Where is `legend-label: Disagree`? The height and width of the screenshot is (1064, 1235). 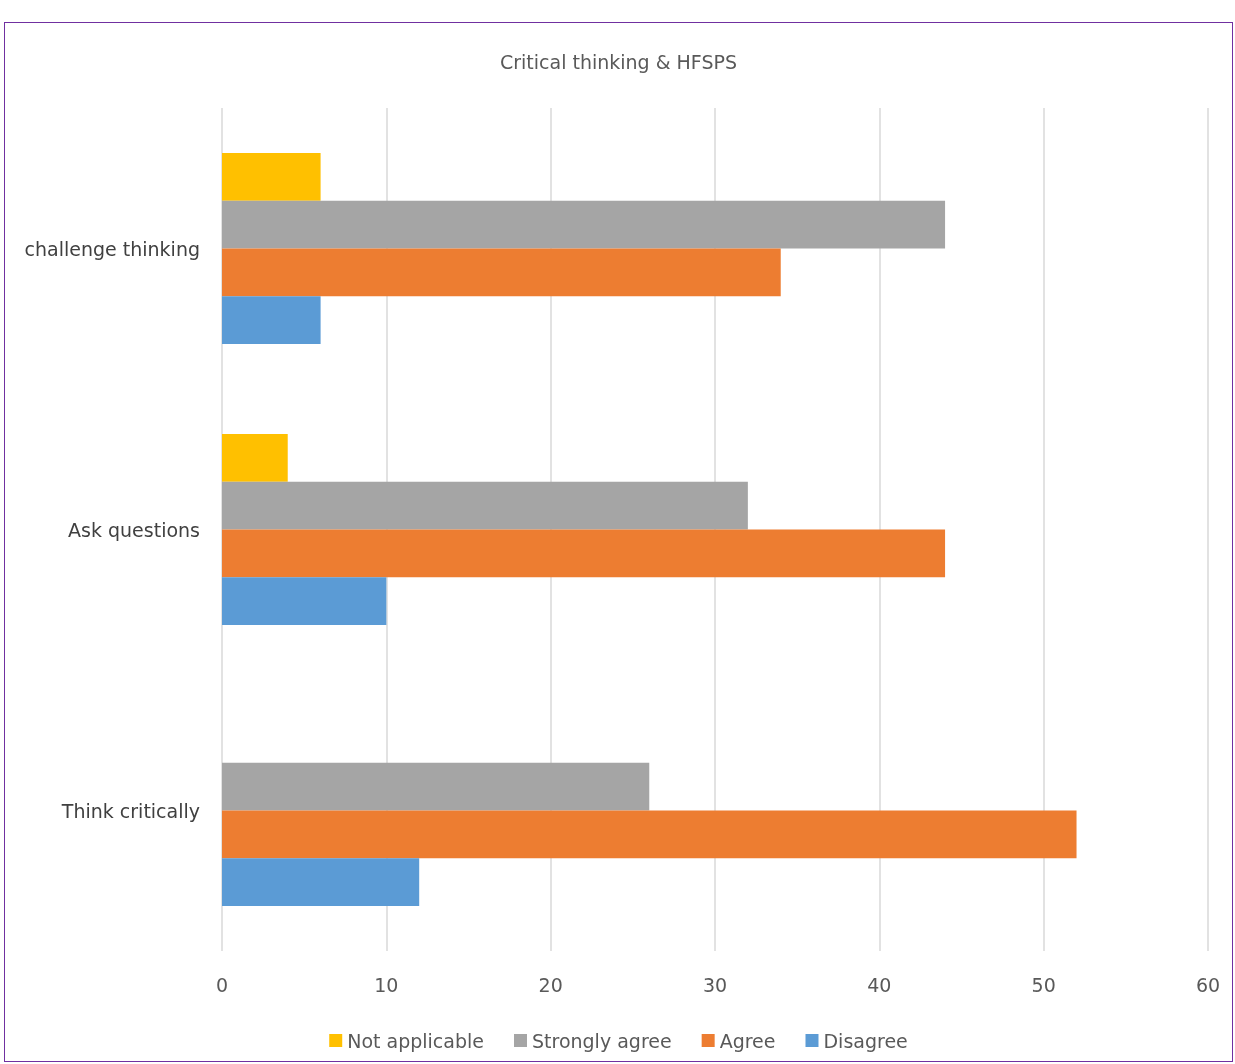
legend-label: Disagree is located at coordinates (865, 1040).